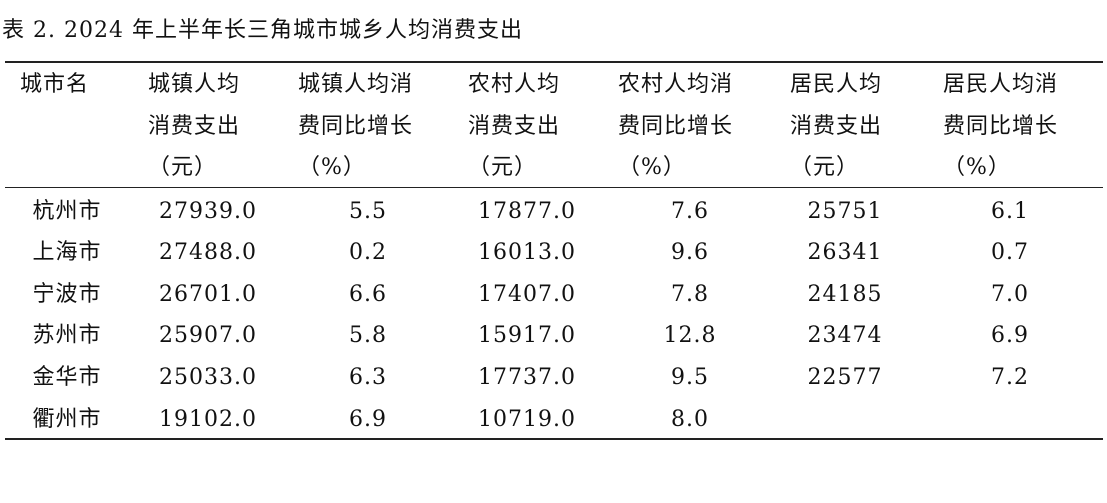 Image resolution: width=1107 pixels, height=503 pixels. What do you see at coordinates (55, 84) in the screenshot?
I see `header-cell: 城市名` at bounding box center [55, 84].